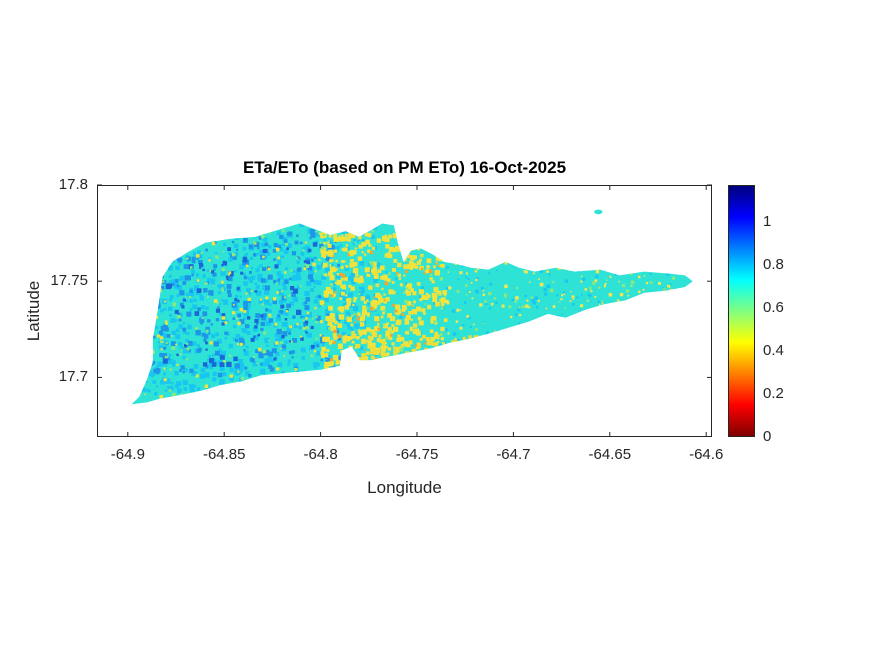  What do you see at coordinates (773, 307) in the screenshot?
I see `colorbar-tick-label: 0.6` at bounding box center [773, 307].